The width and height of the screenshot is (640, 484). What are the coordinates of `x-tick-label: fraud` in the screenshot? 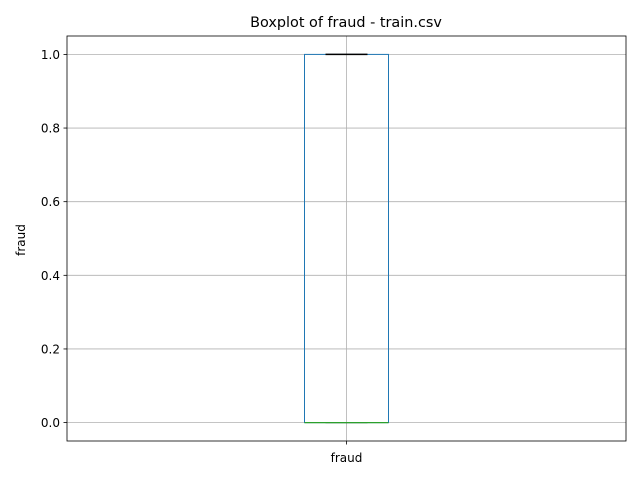 It's located at (347, 458).